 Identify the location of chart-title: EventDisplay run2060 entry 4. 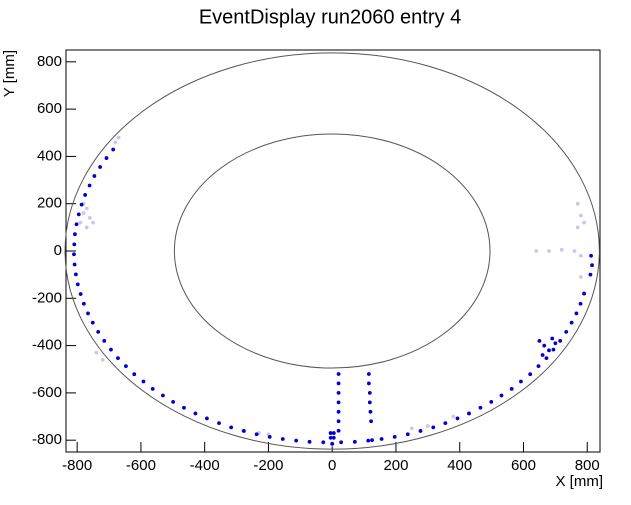
(330, 17).